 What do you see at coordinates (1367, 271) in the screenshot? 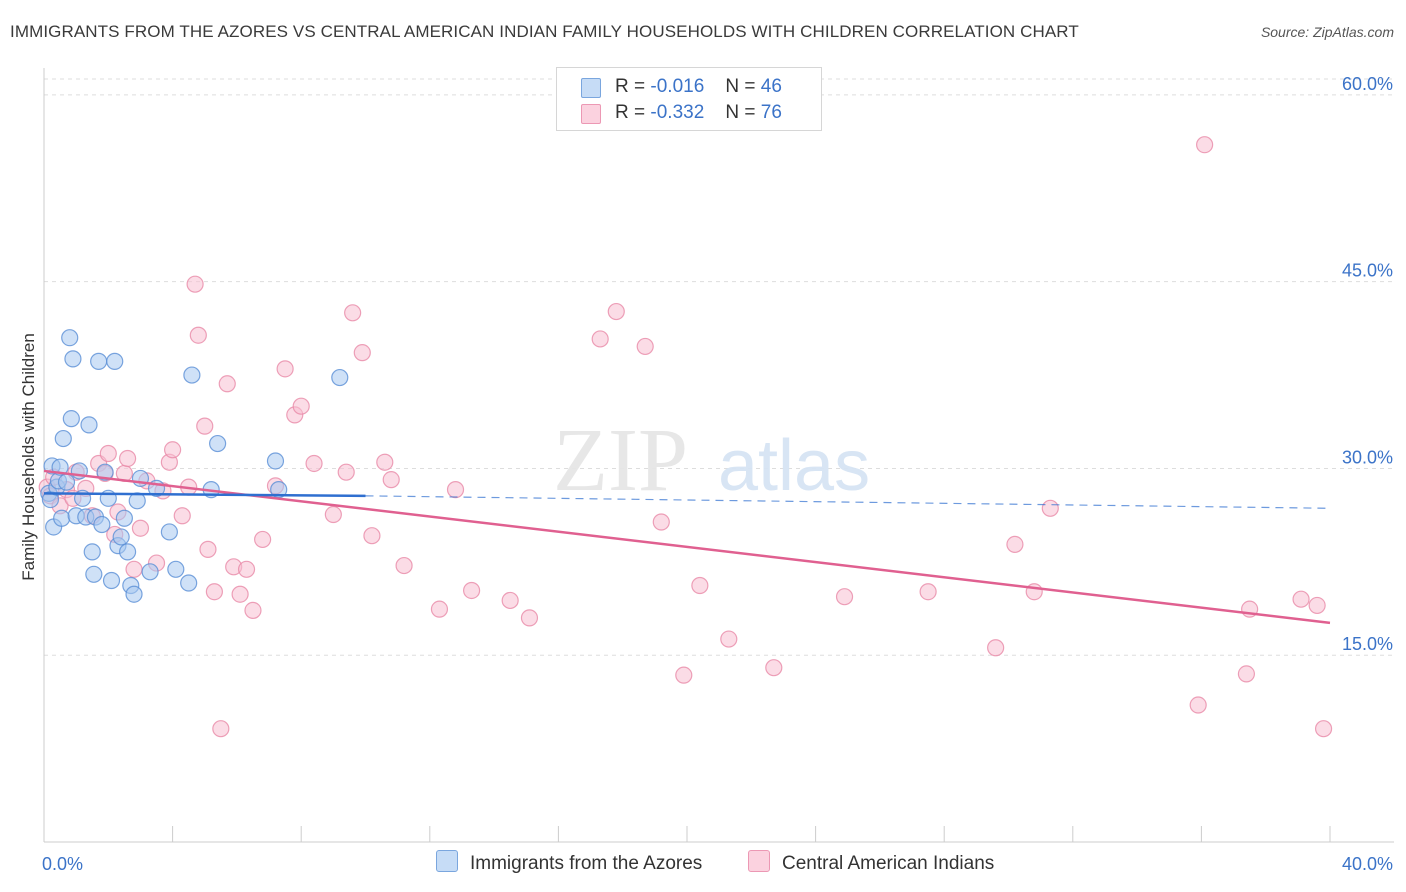
I see `y-tick-label: 45.0%` at bounding box center [1367, 271].